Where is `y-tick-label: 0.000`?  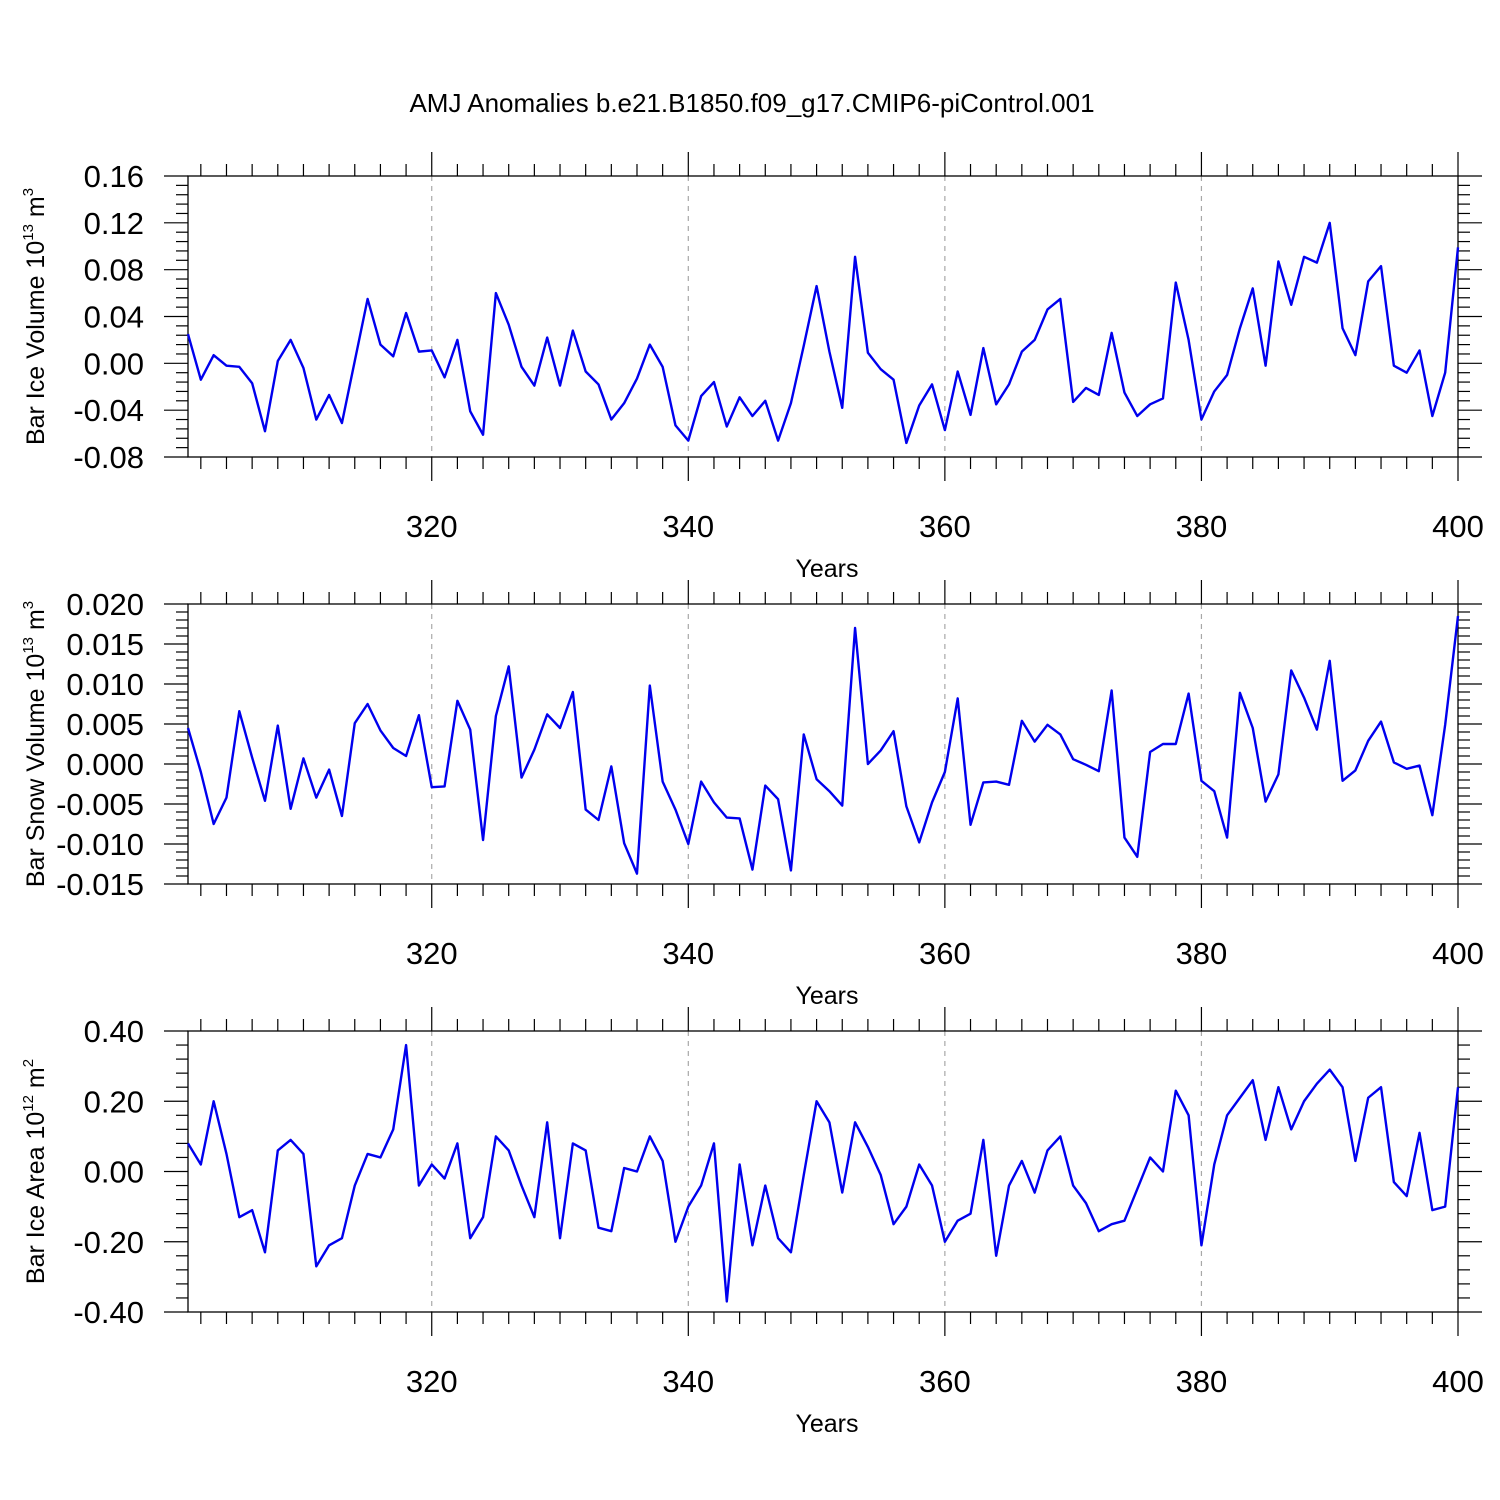
y-tick-label: 0.000 is located at coordinates (105, 764).